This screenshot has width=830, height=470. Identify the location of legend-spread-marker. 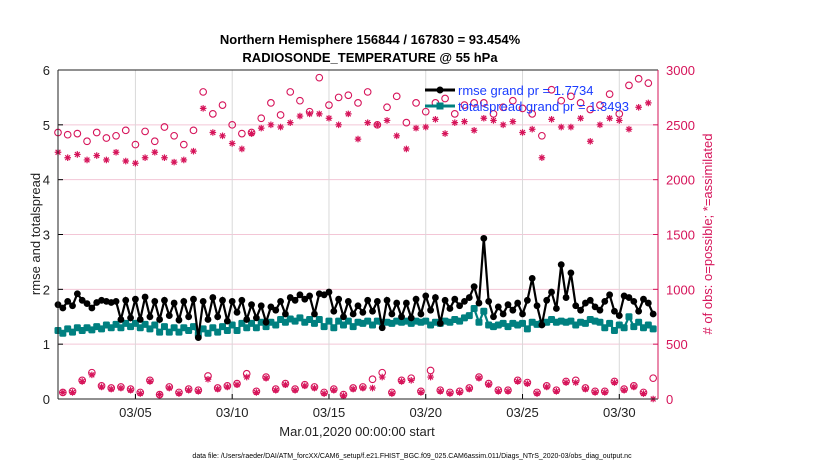
(440, 106).